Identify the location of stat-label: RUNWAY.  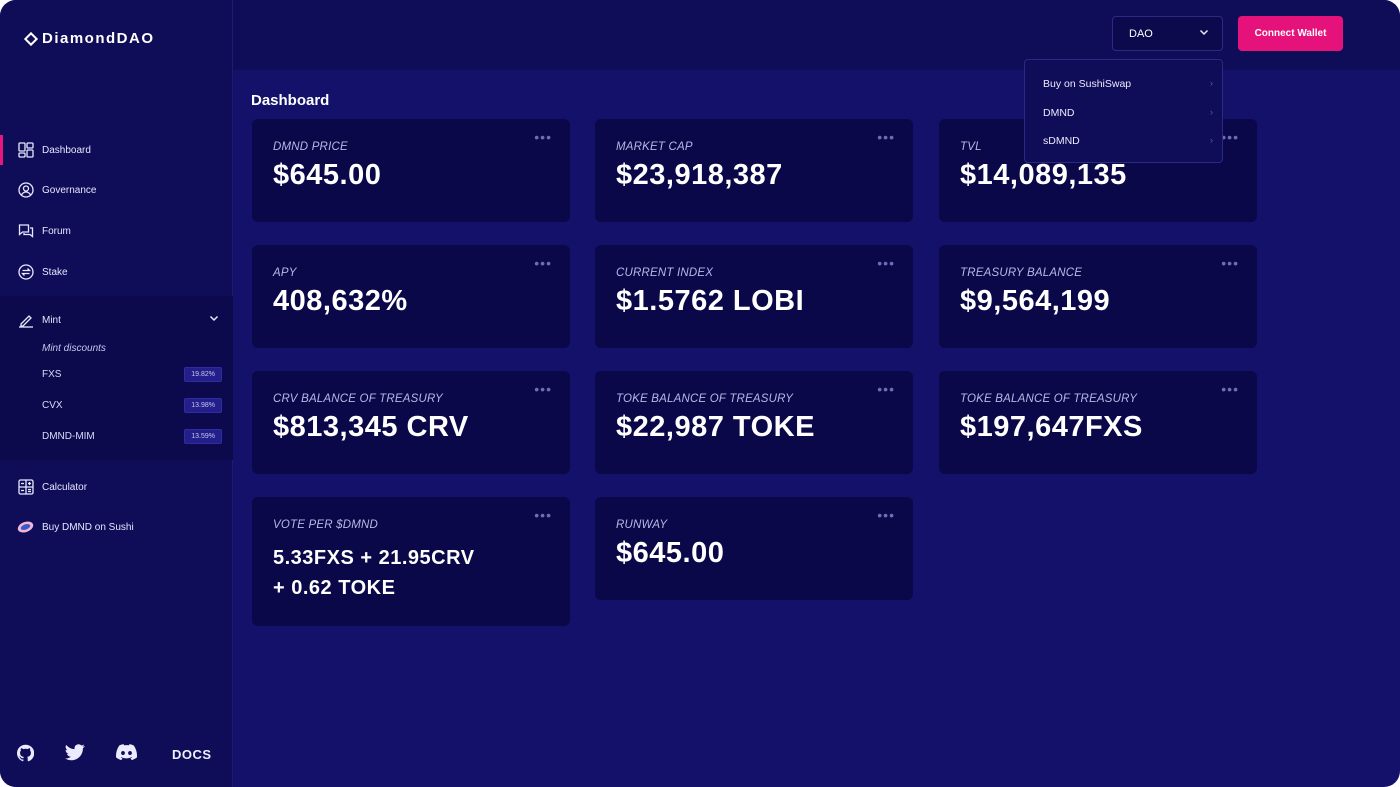
(642, 525).